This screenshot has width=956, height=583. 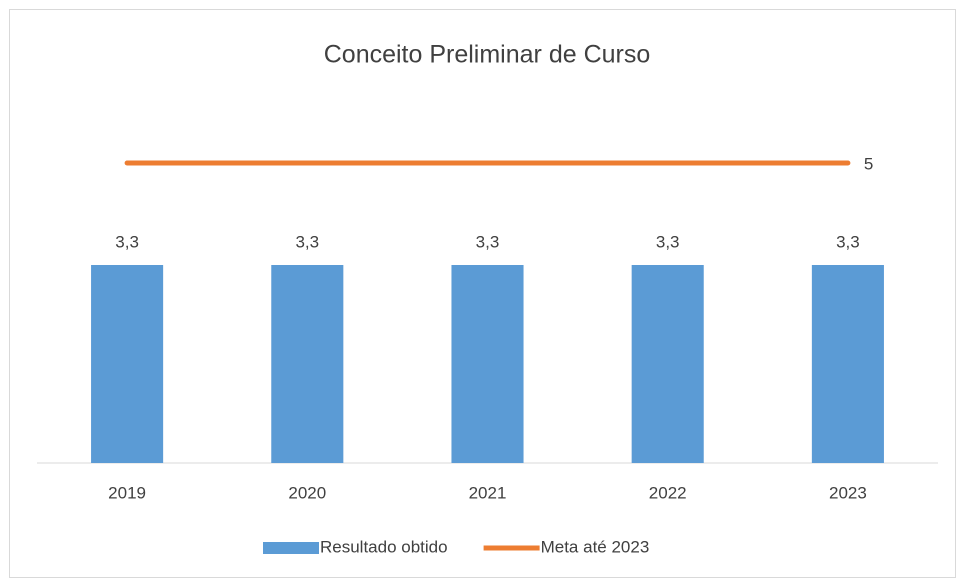 I want to click on x-tick-label: 2023, so click(x=848, y=492).